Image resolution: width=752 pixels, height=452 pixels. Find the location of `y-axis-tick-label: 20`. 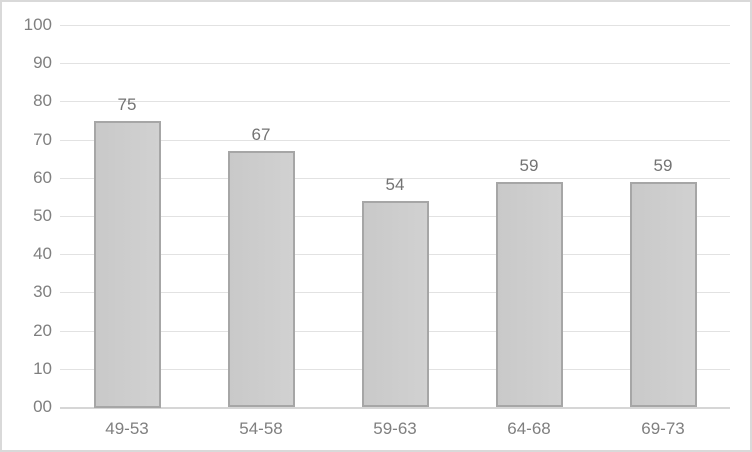

y-axis-tick-label: 20 is located at coordinates (42, 330).